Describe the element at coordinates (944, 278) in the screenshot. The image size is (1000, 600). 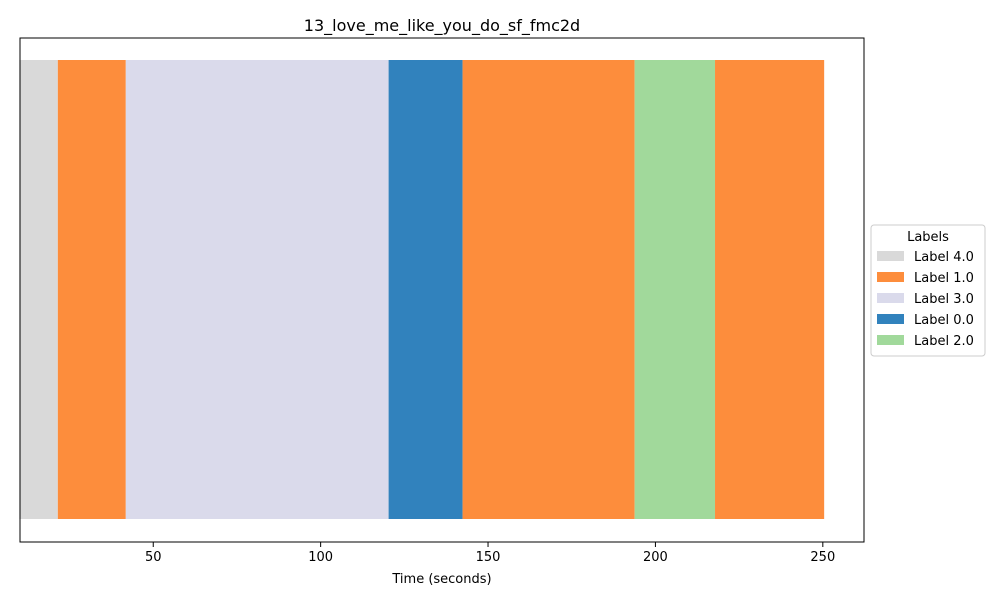
I see `legend-label: Label 1.0` at that location.